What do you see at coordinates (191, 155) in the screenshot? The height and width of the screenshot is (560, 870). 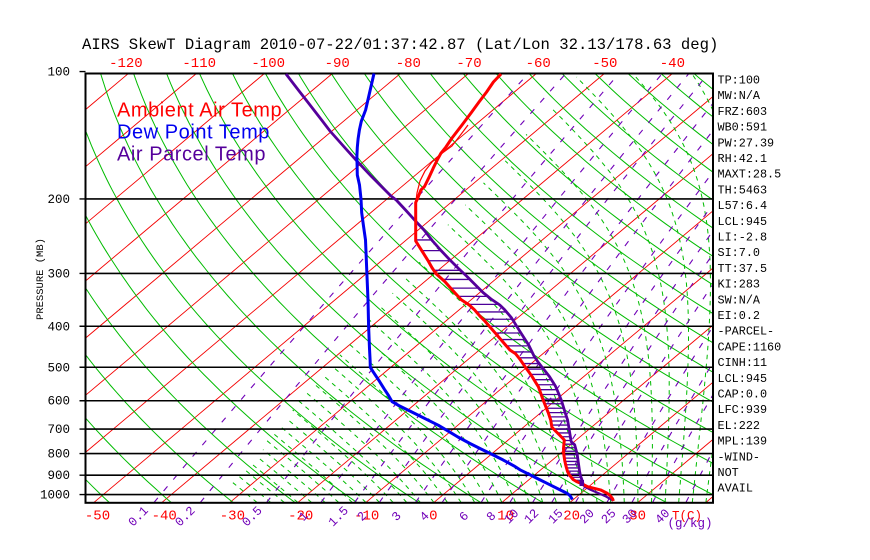 I see `svg-text: Air Parcel Temp` at bounding box center [191, 155].